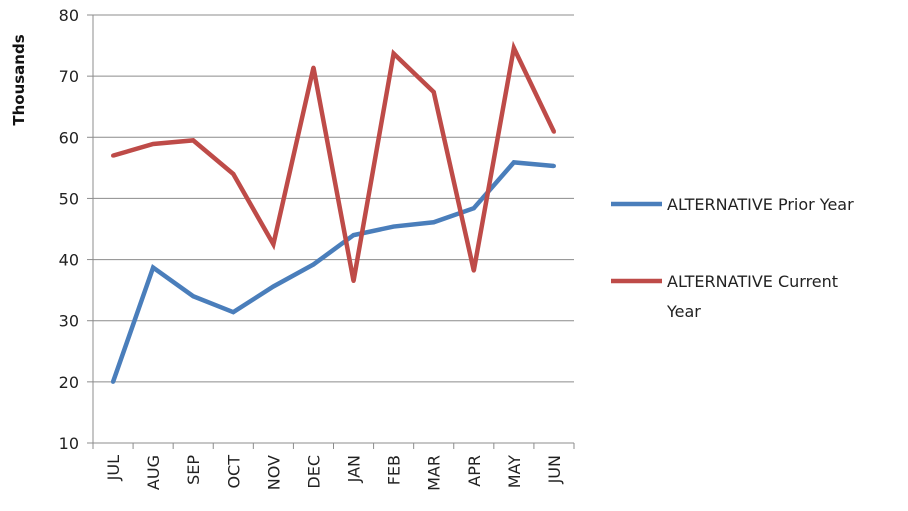 This screenshot has width=908, height=511. I want to click on y-tick-label: 30, so click(69, 321).